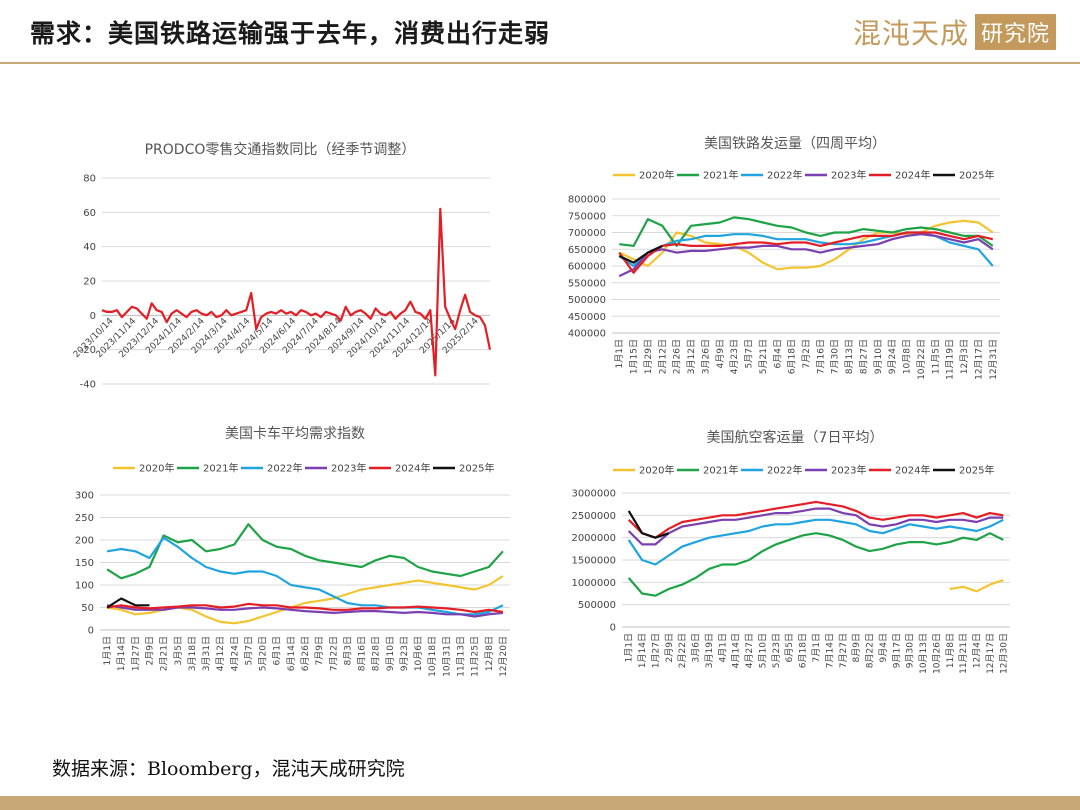  Describe the element at coordinates (84, 496) in the screenshot. I see `y-tick-label: 300` at that location.